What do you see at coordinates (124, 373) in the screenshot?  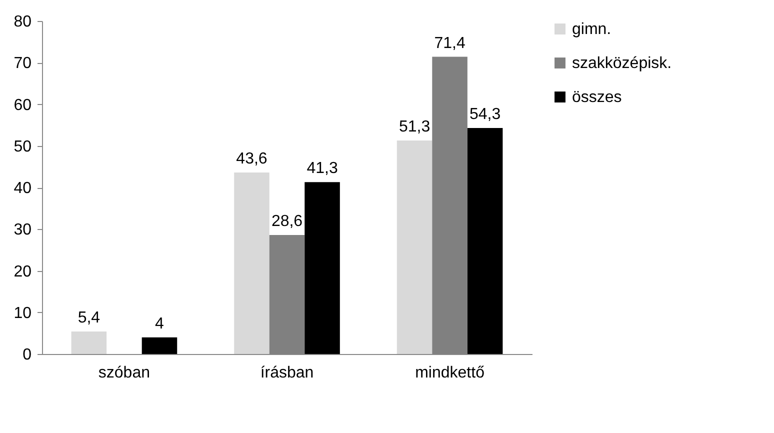 I see `x-tick-label: szóban` at bounding box center [124, 373].